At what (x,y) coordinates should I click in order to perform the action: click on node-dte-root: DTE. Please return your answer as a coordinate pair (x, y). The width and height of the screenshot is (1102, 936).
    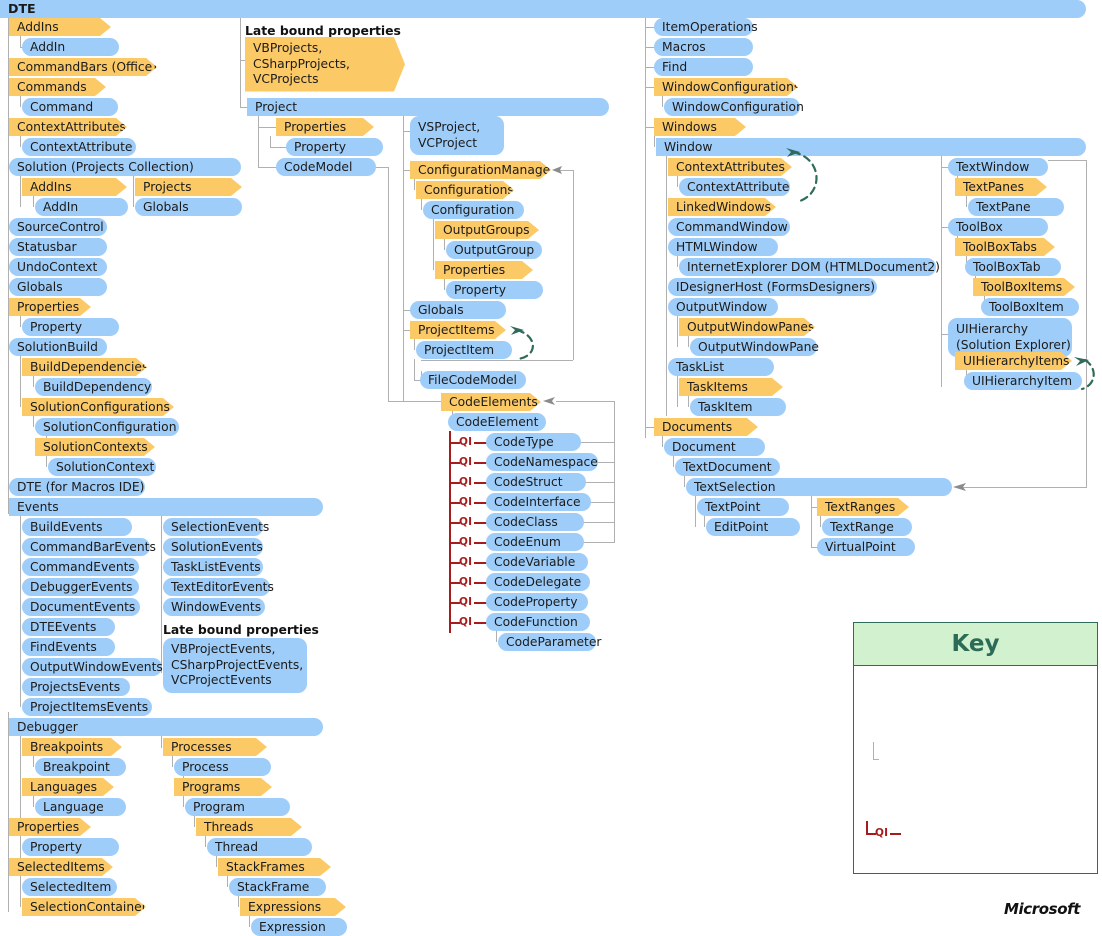
    Looking at the image, I should click on (543, 9).